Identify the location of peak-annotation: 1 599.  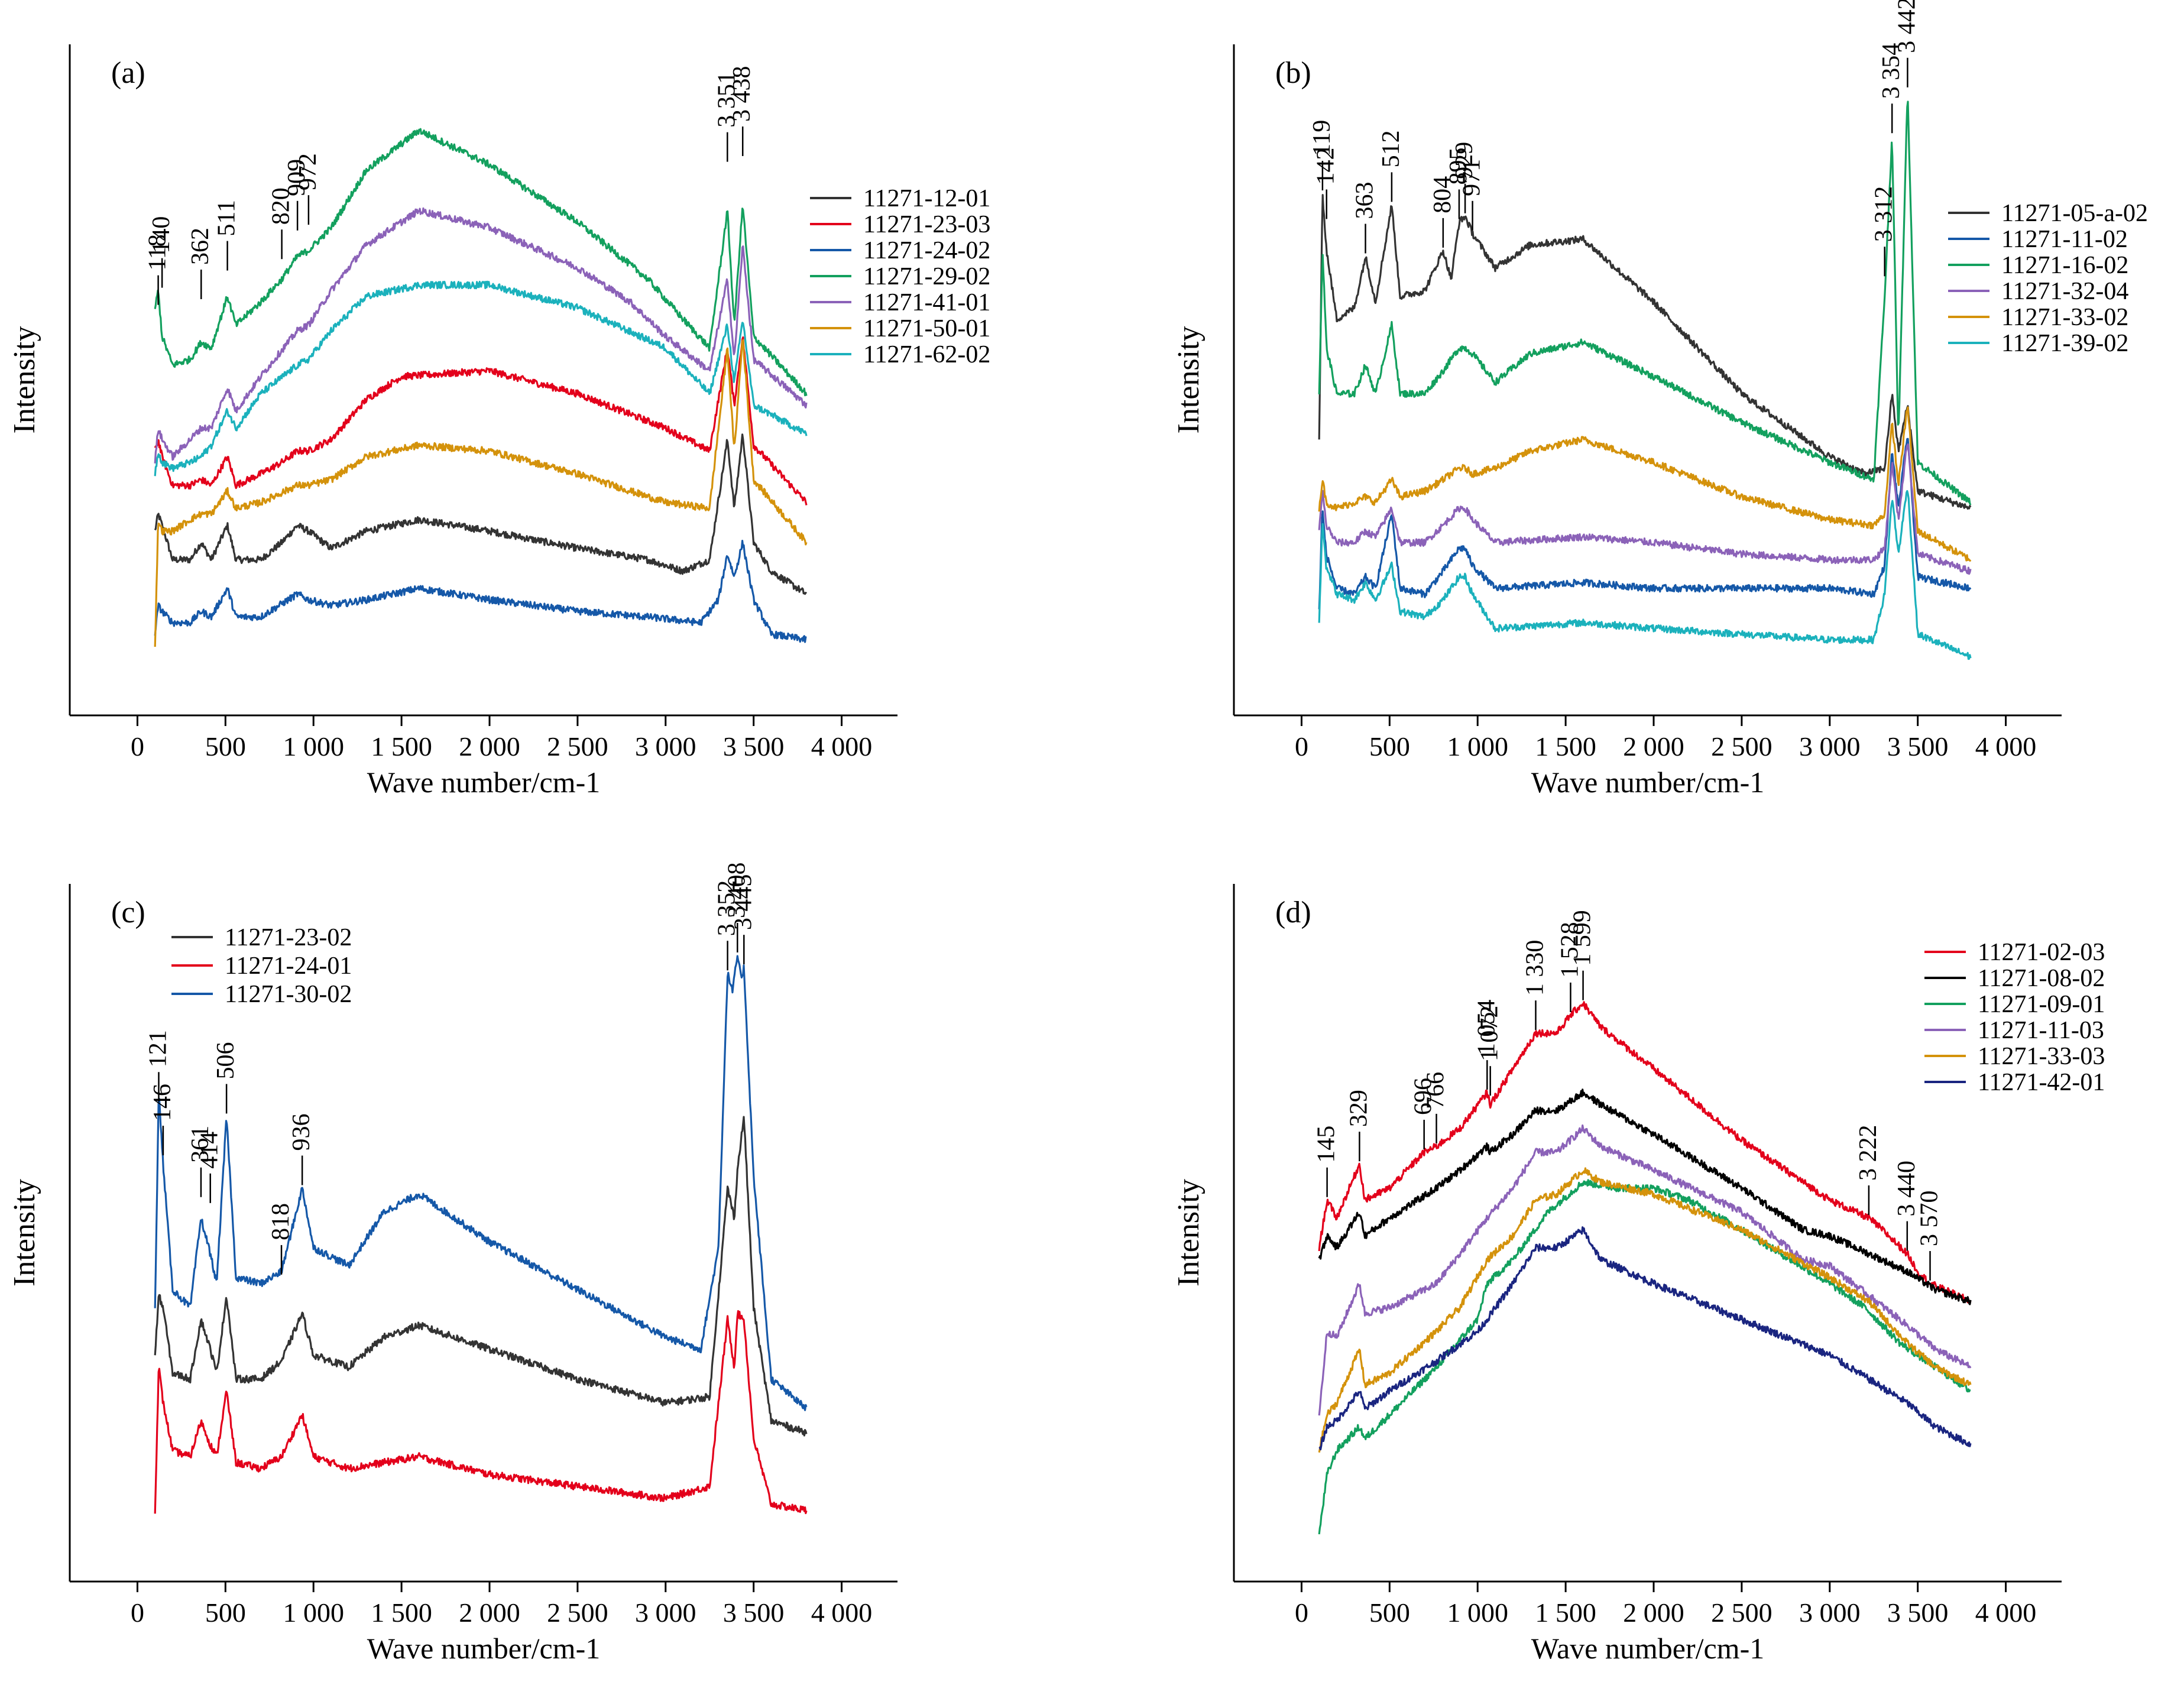
(1582, 938).